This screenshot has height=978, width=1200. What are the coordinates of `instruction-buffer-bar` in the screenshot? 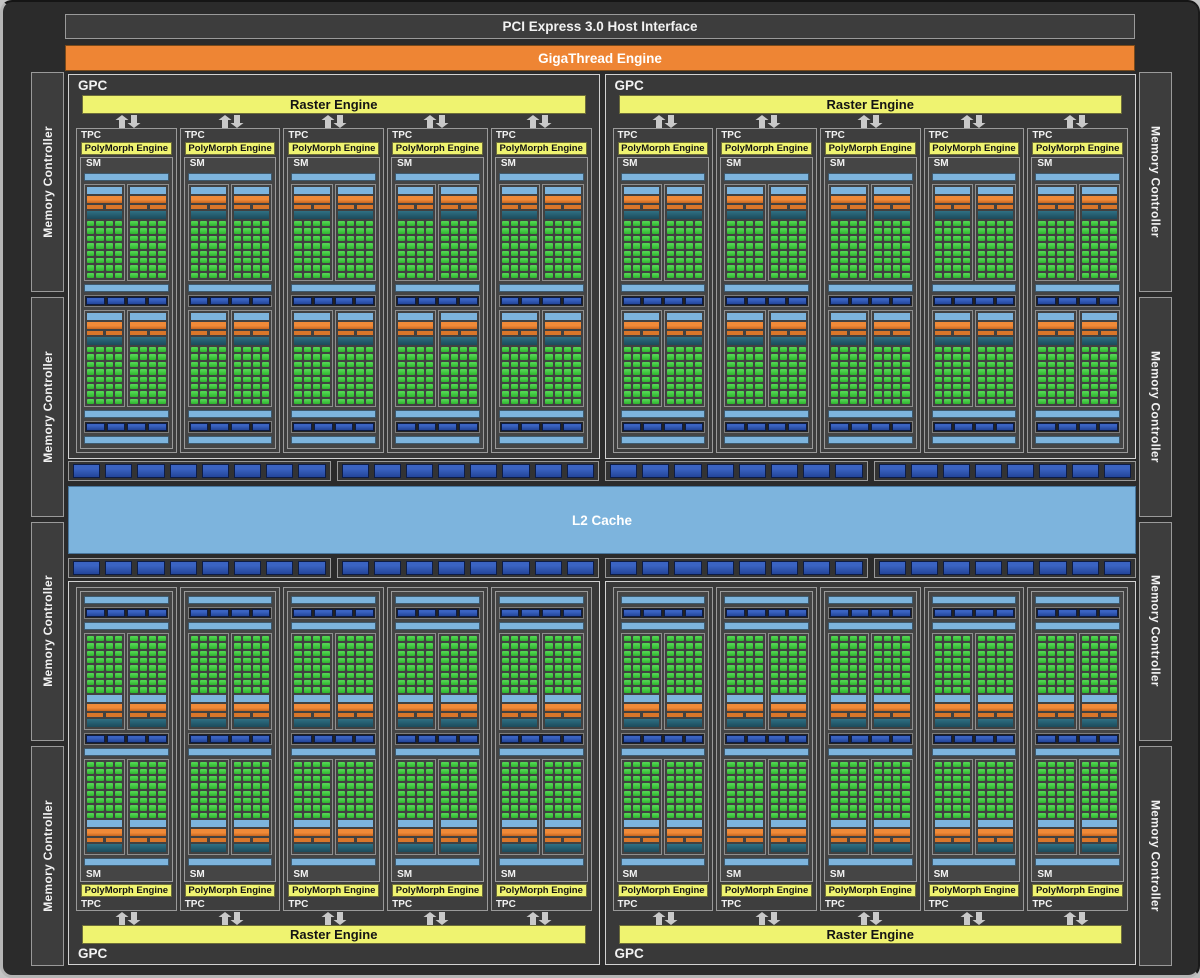 It's located at (355, 316).